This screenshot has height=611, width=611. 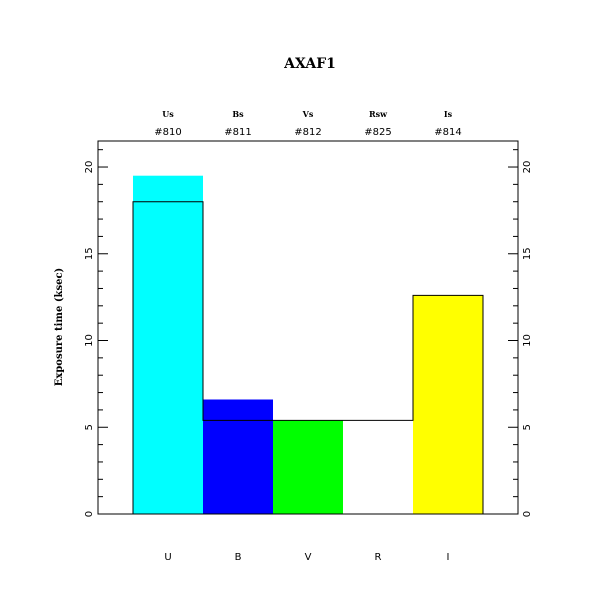 I want to click on filter-name-label: Us, so click(x=168, y=114).